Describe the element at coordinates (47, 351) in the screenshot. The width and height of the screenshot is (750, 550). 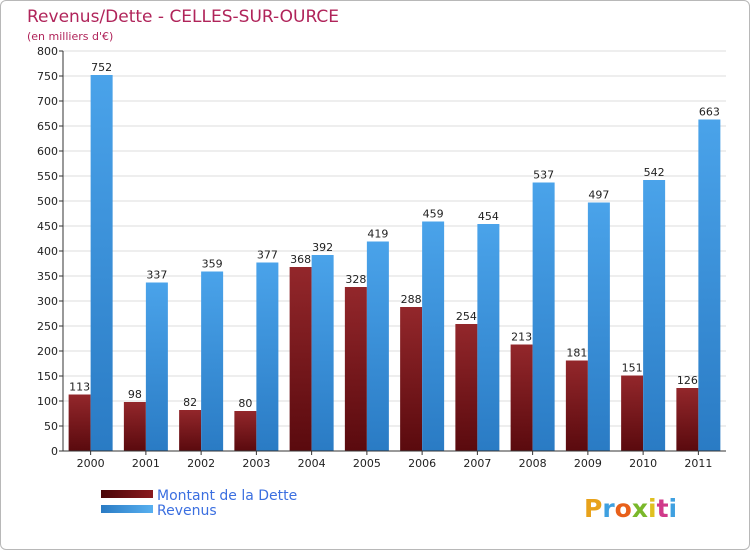
I see `y-tick-label: 200` at that location.